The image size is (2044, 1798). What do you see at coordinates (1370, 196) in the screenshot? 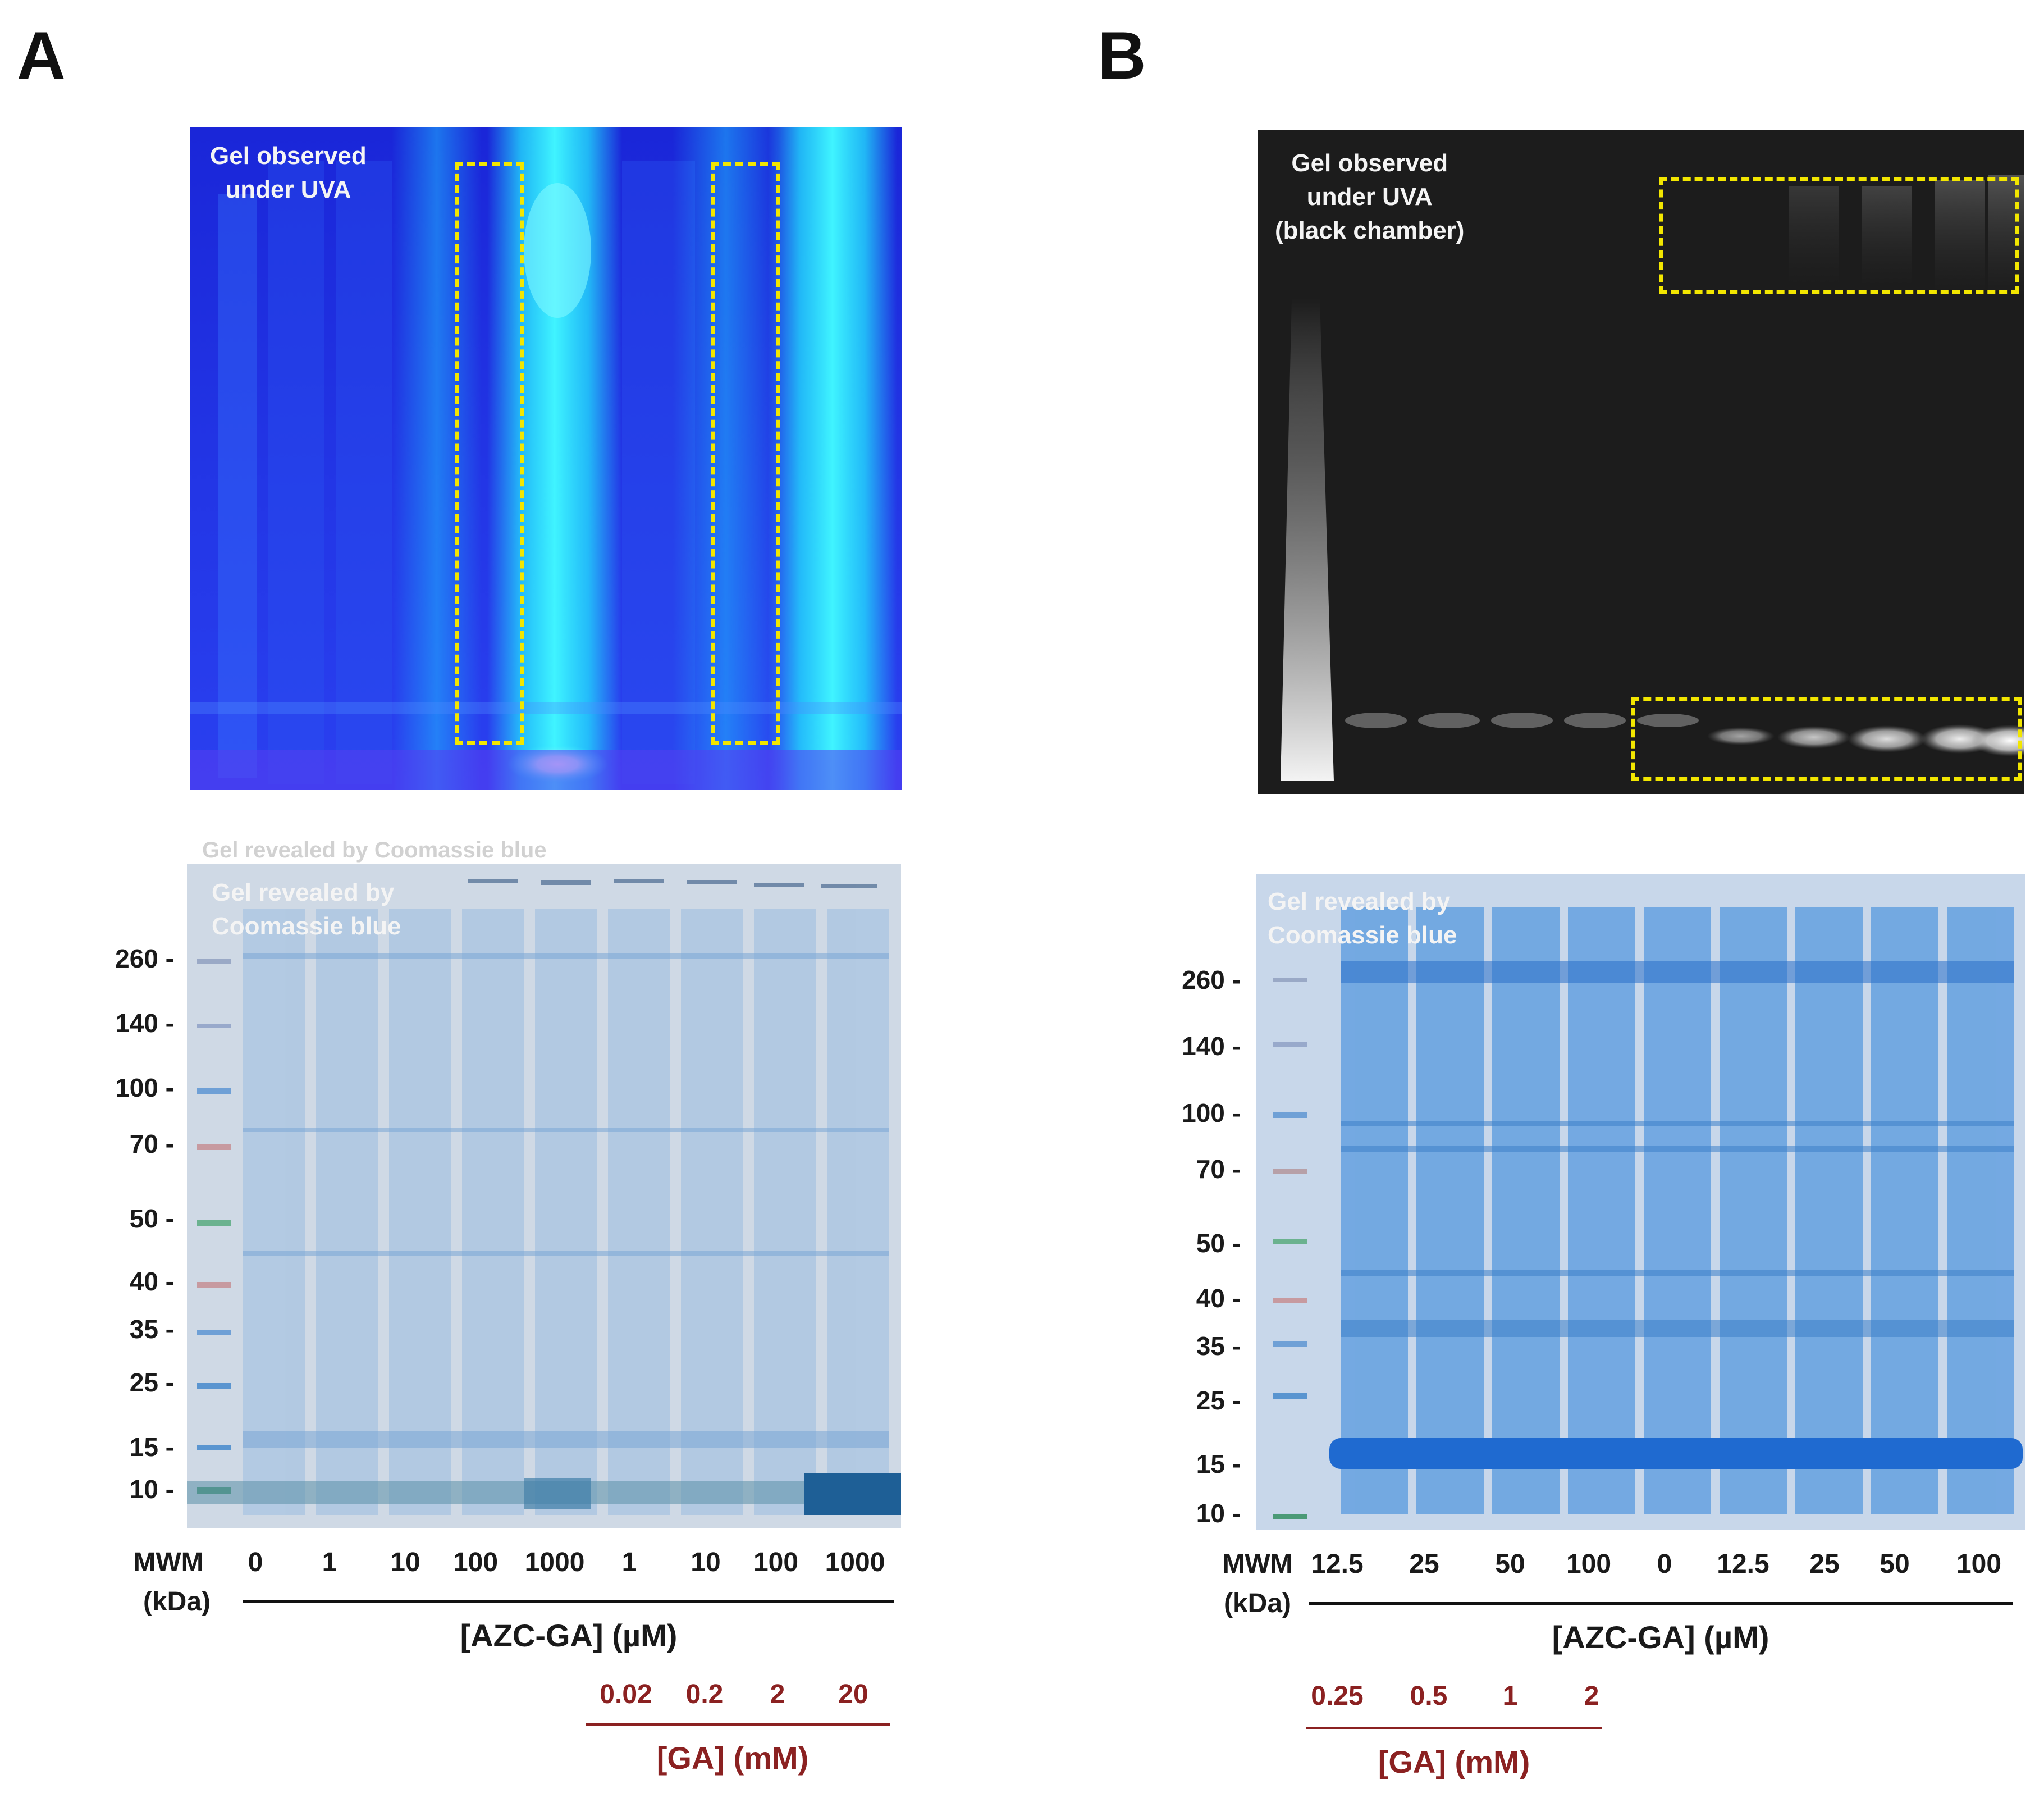
I see `panel-b-uv-caption: Gel observed under UVA (black chamber)` at bounding box center [1370, 196].